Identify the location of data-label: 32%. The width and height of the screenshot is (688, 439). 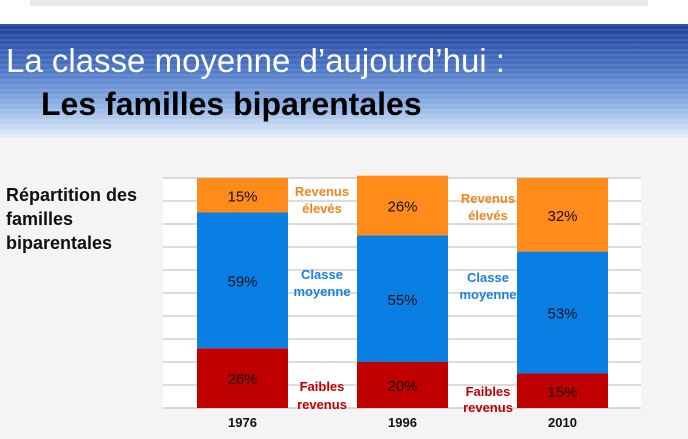
(562, 216).